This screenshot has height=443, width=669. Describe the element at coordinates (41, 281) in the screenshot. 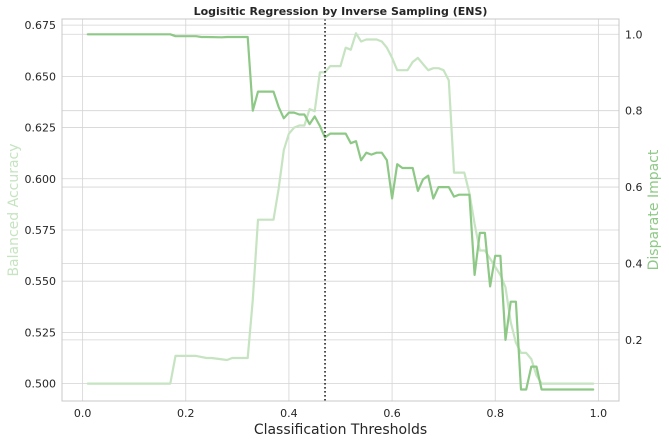

I see `y-left-tick-label: 0.550` at that location.